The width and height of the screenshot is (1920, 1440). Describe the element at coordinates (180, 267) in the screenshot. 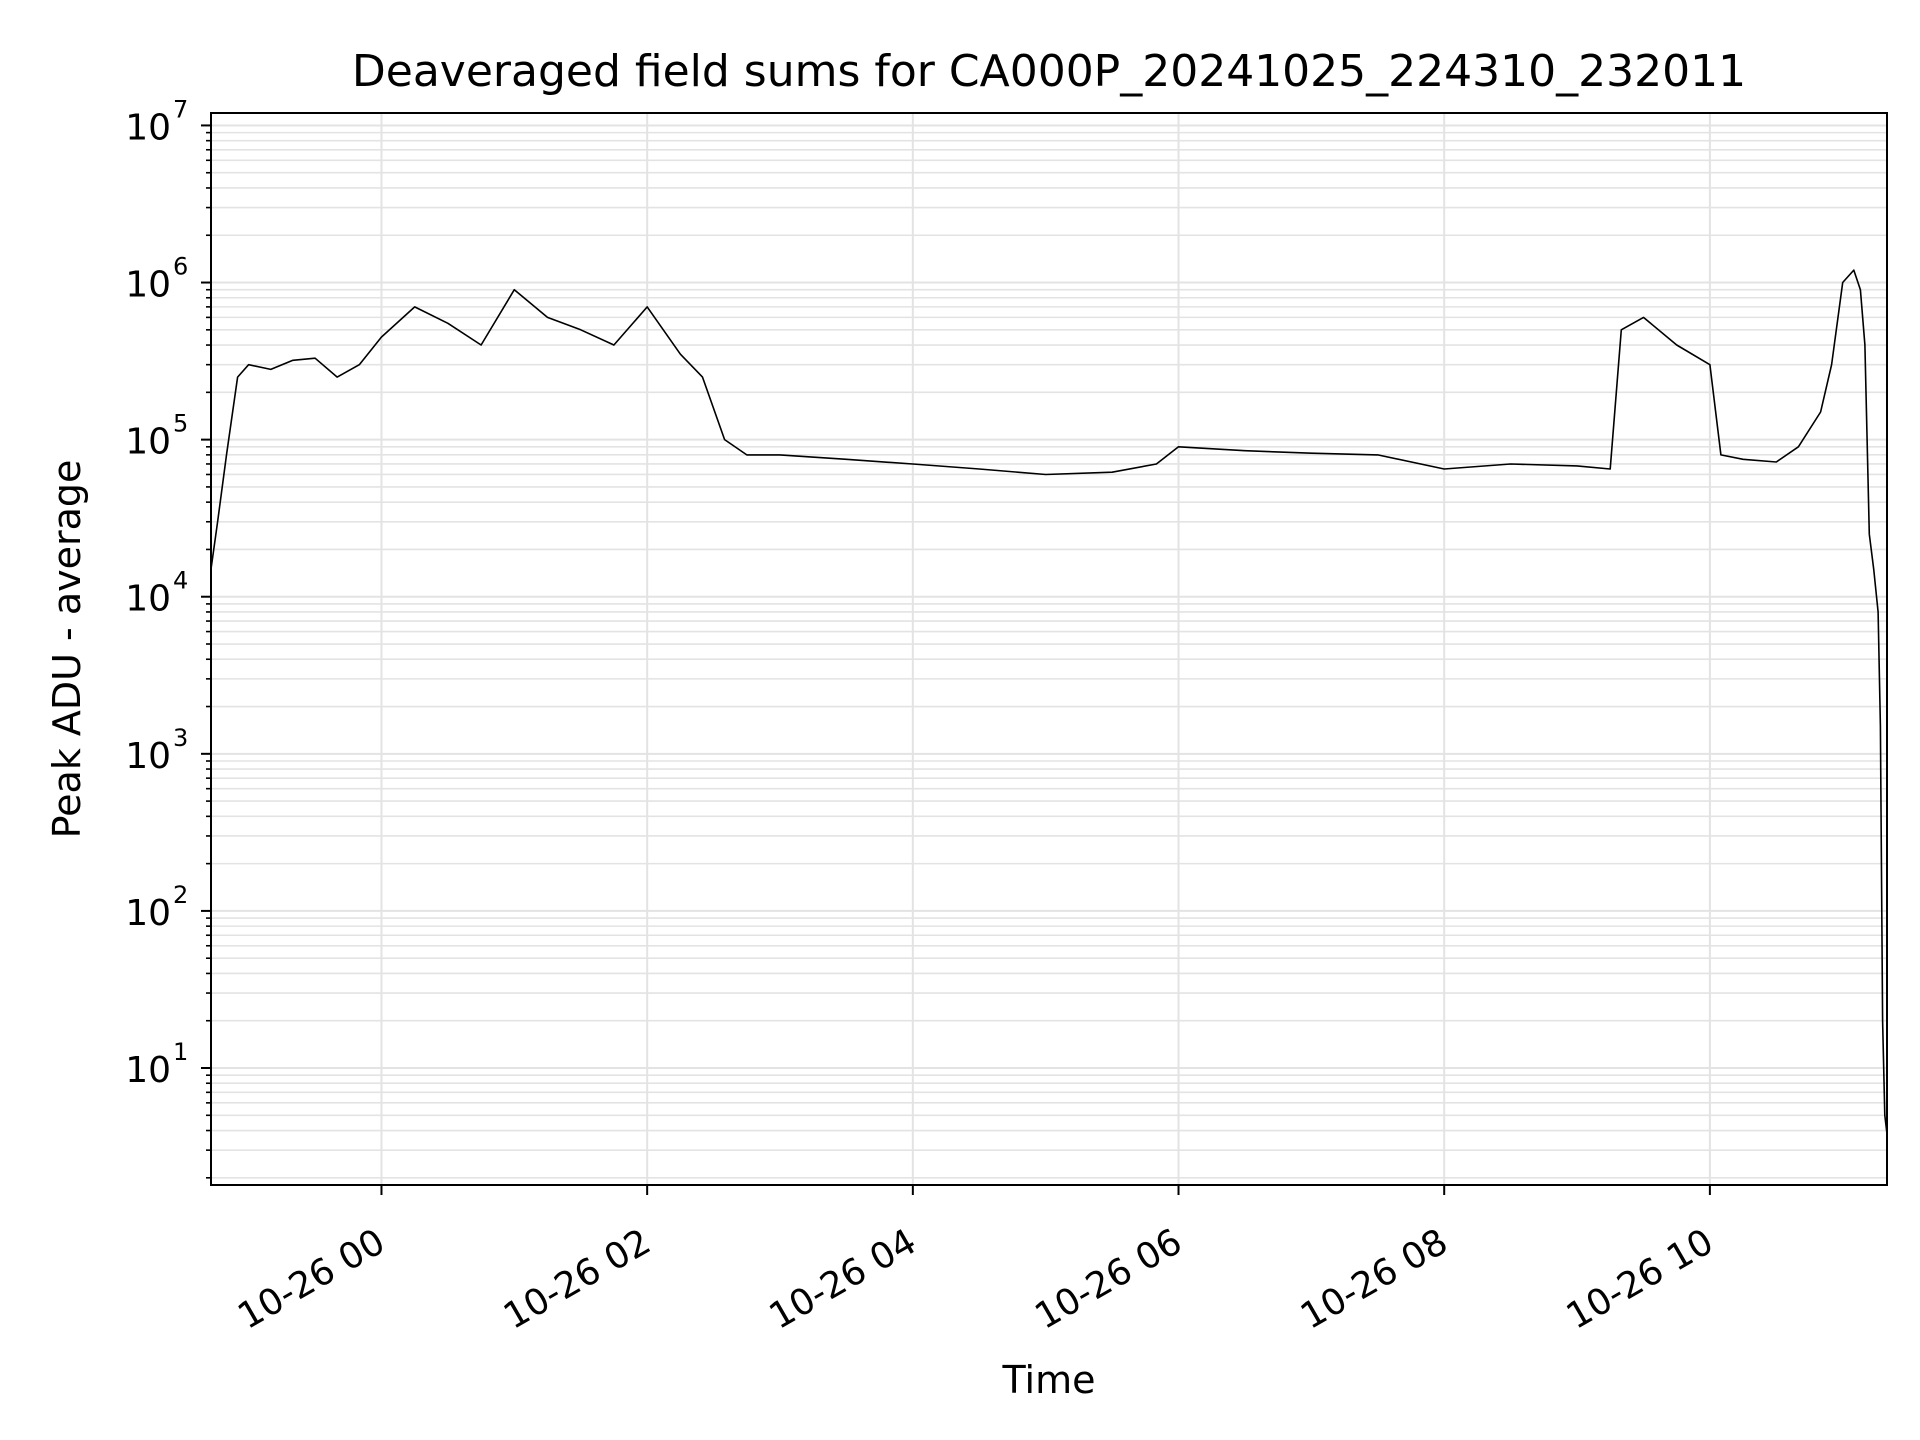

I see `y-tick-exponent: 6` at that location.